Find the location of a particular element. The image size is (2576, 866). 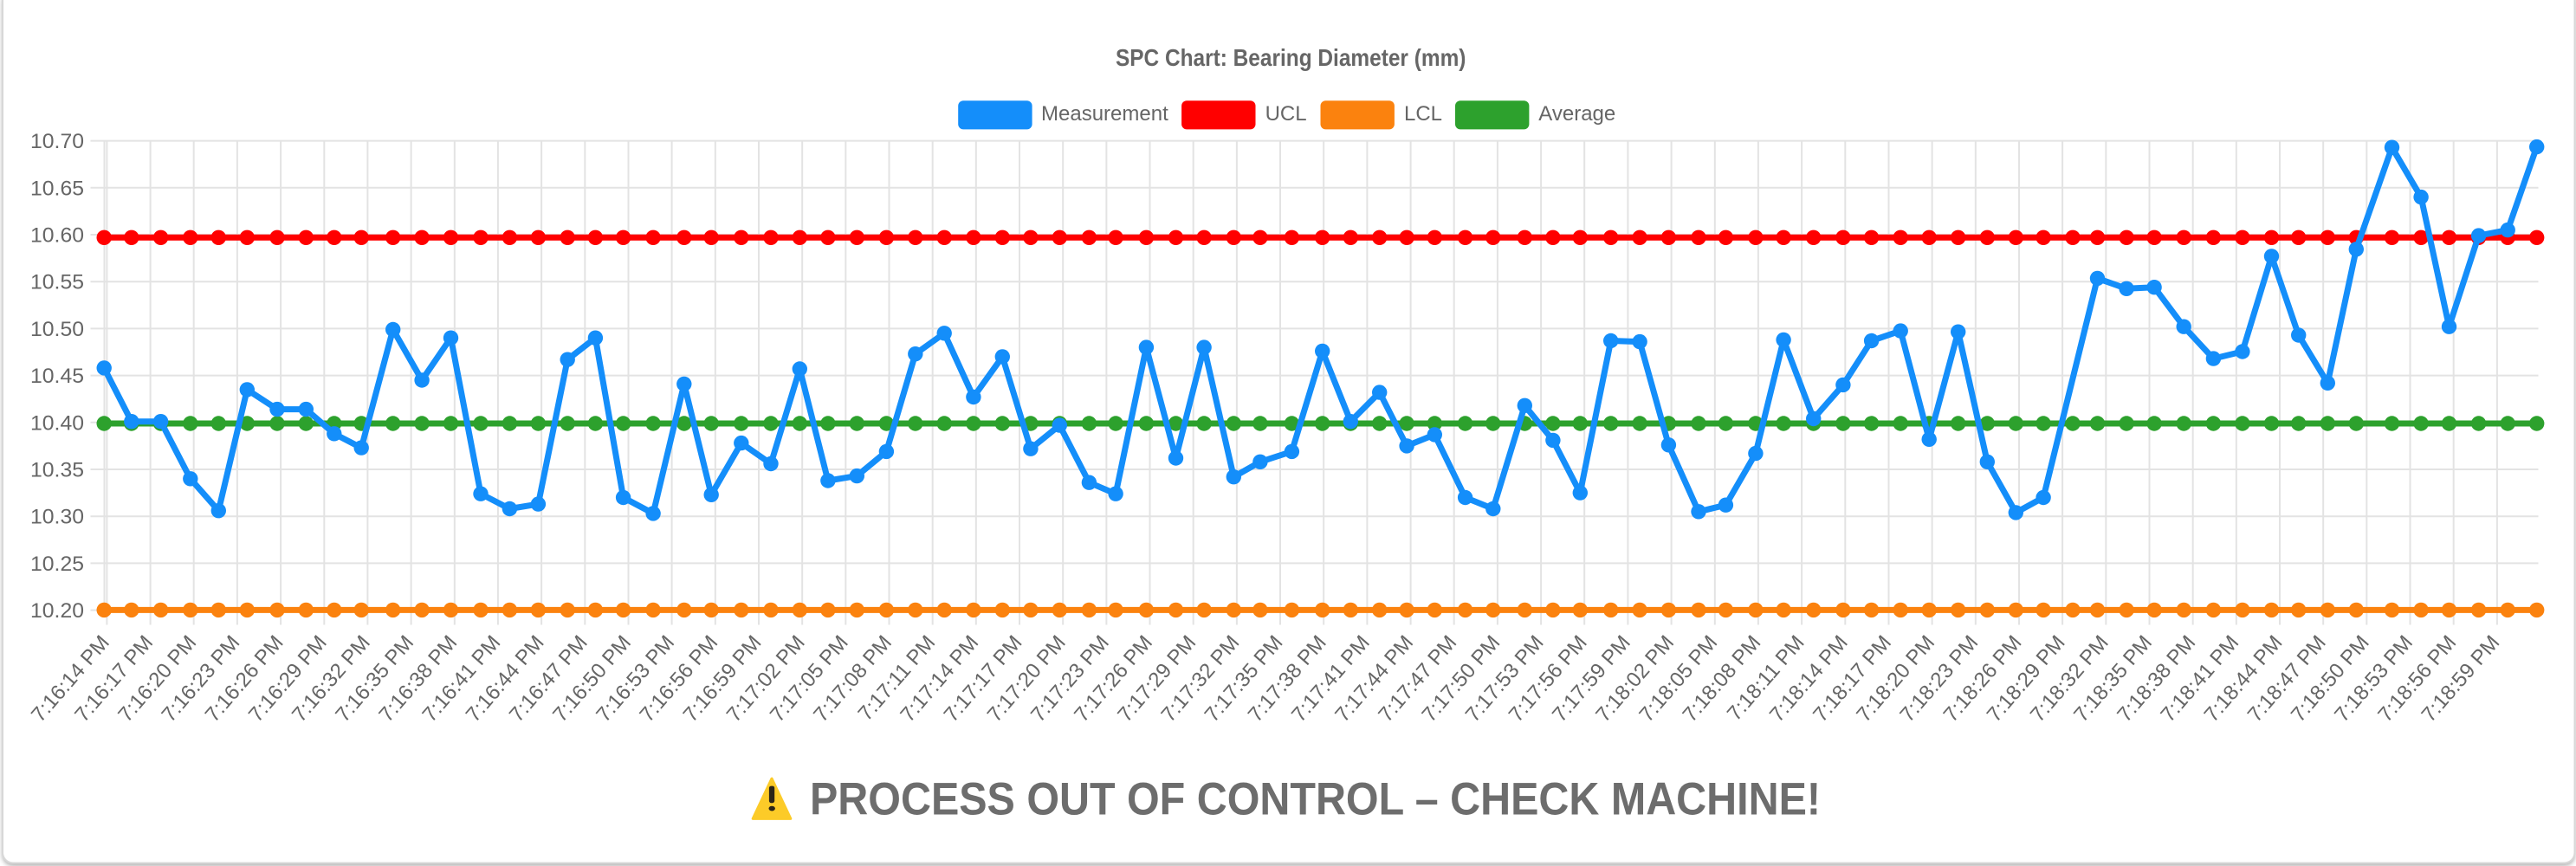

svg-text: LCL is located at coordinates (1423, 114).